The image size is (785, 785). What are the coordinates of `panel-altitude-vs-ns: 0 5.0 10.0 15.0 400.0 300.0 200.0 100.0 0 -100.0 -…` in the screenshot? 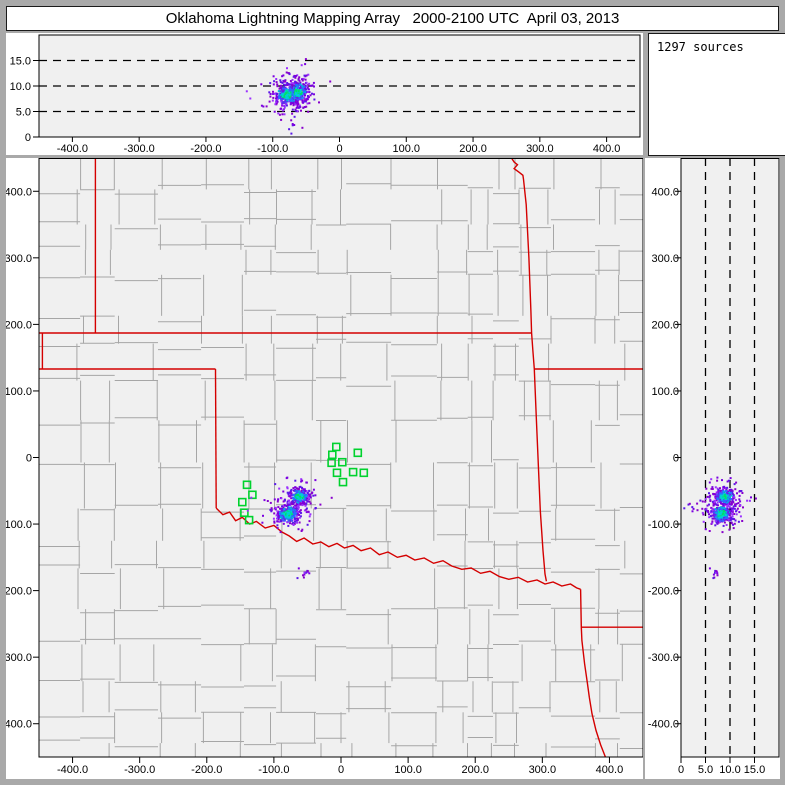 It's located at (712, 468).